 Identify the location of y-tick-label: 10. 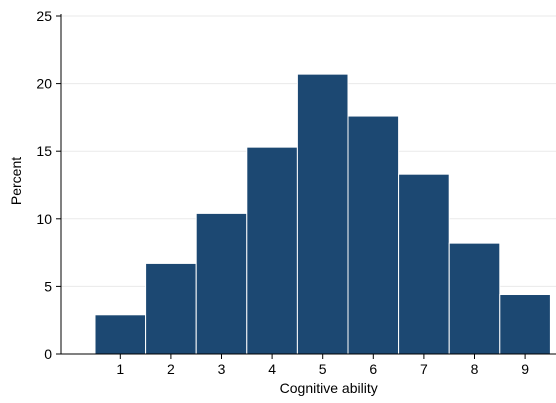
(44, 219).